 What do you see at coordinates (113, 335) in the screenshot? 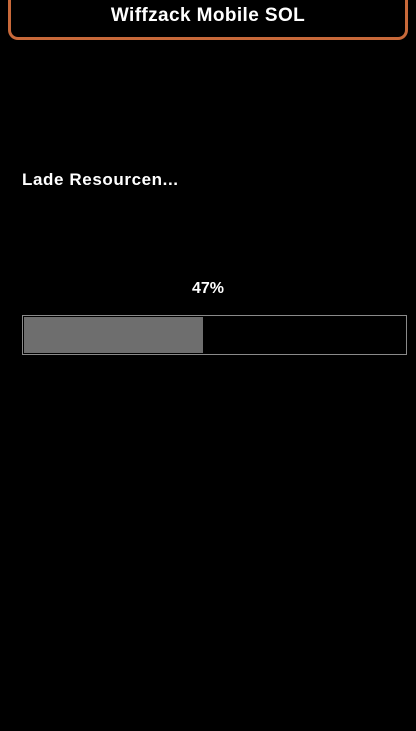
I see `progress-bar-fill` at bounding box center [113, 335].